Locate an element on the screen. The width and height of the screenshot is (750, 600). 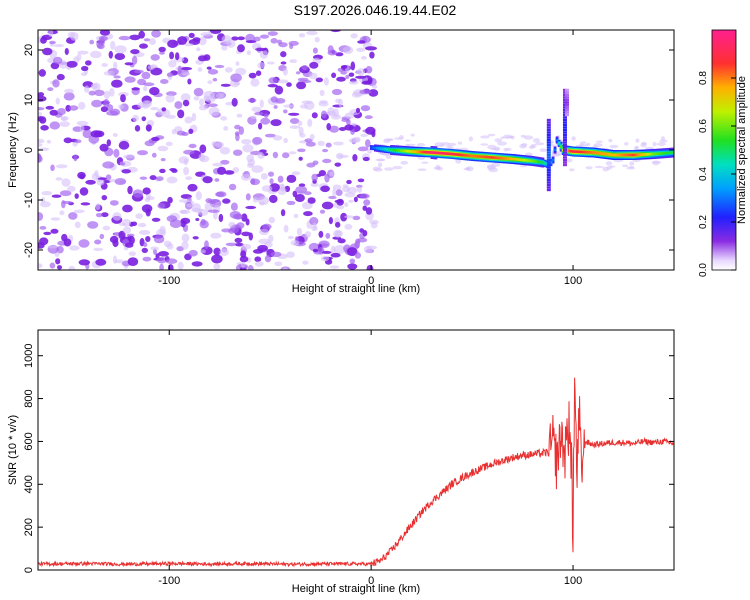
spectrogram-y-label: Frequency (Hz) is located at coordinates (13, 150).